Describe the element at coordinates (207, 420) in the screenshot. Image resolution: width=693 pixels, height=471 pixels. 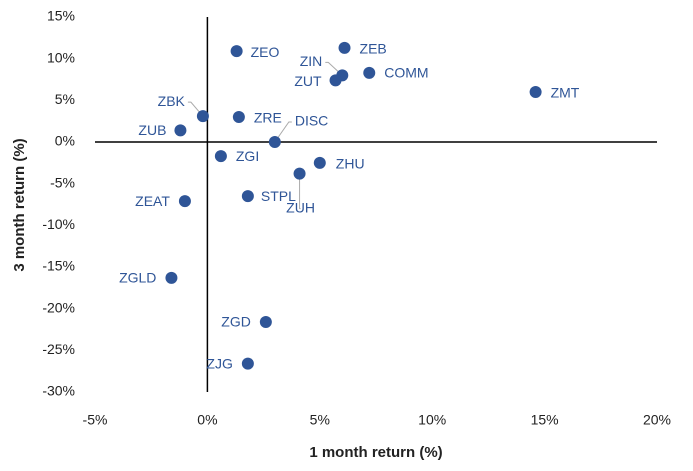
I see `x-tick-label: 0%` at that location.